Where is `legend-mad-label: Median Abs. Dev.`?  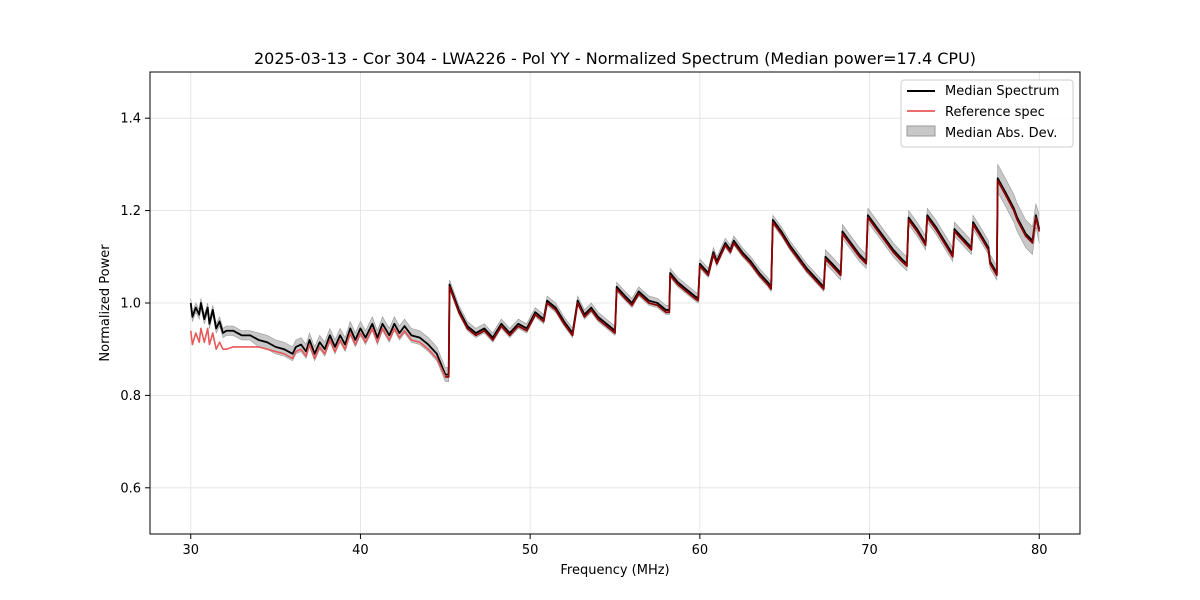 legend-mad-label: Median Abs. Dev. is located at coordinates (1001, 133).